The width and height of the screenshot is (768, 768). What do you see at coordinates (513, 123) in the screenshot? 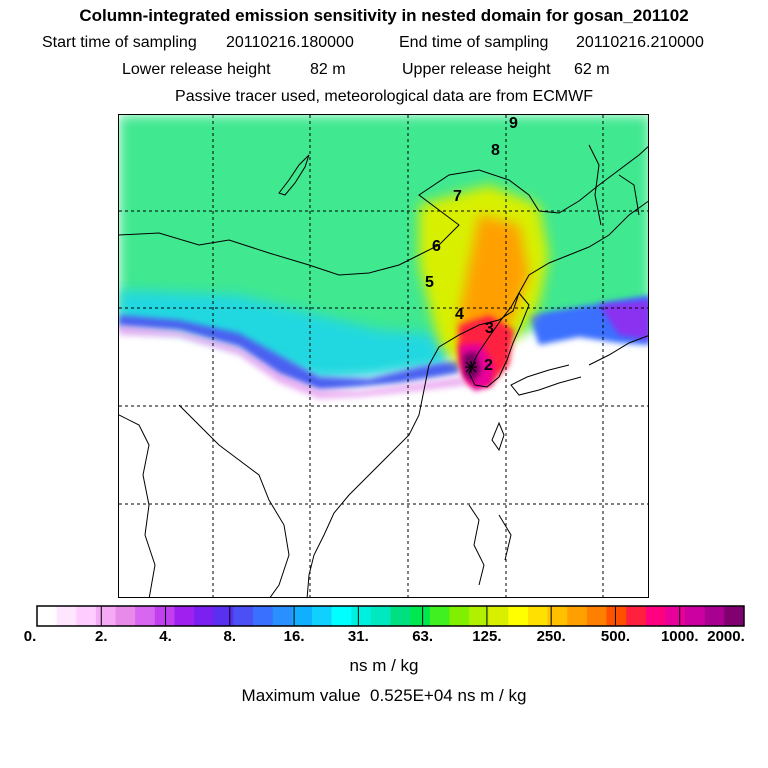
I see `trajectory-label: 9` at bounding box center [513, 123].